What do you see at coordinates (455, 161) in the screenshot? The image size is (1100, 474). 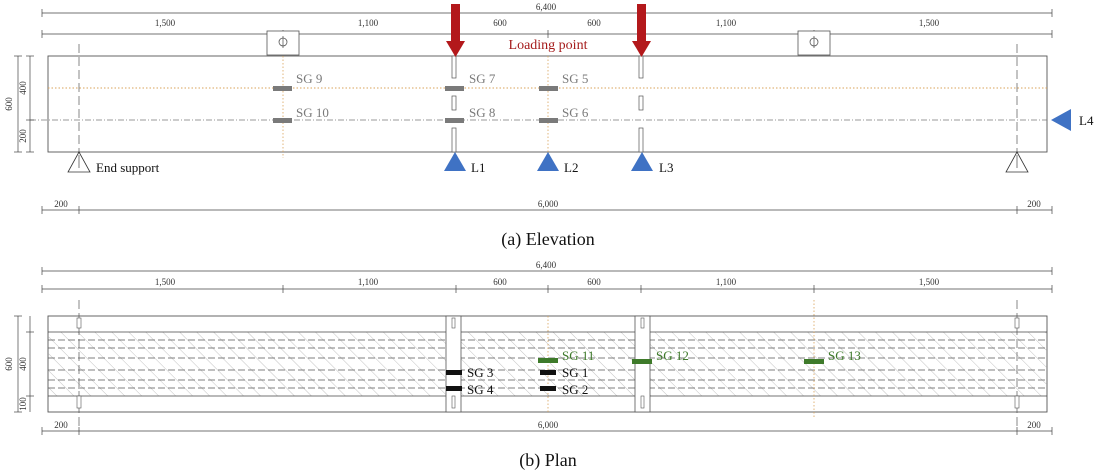 I see `lvdt-l1-icon` at bounding box center [455, 161].